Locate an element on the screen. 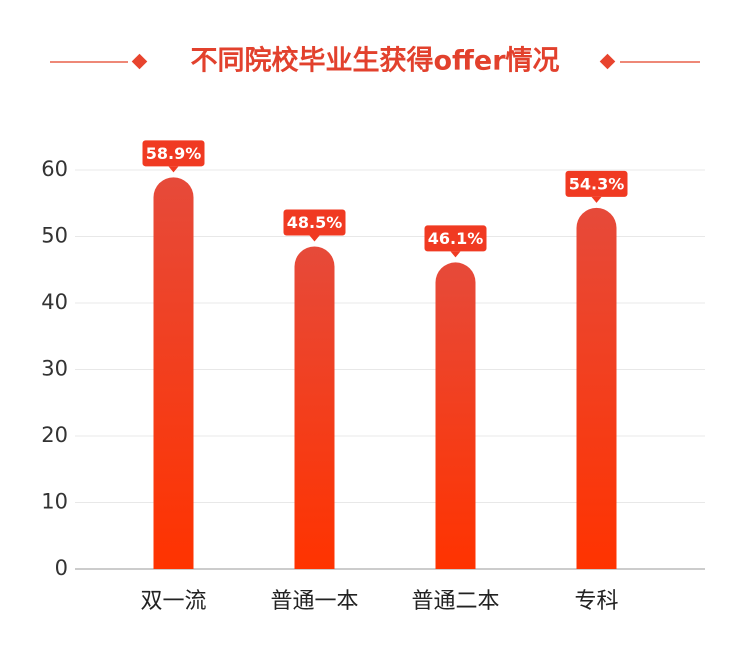 This screenshot has width=750, height=655. x-tick-label: 双一流 is located at coordinates (173, 601).